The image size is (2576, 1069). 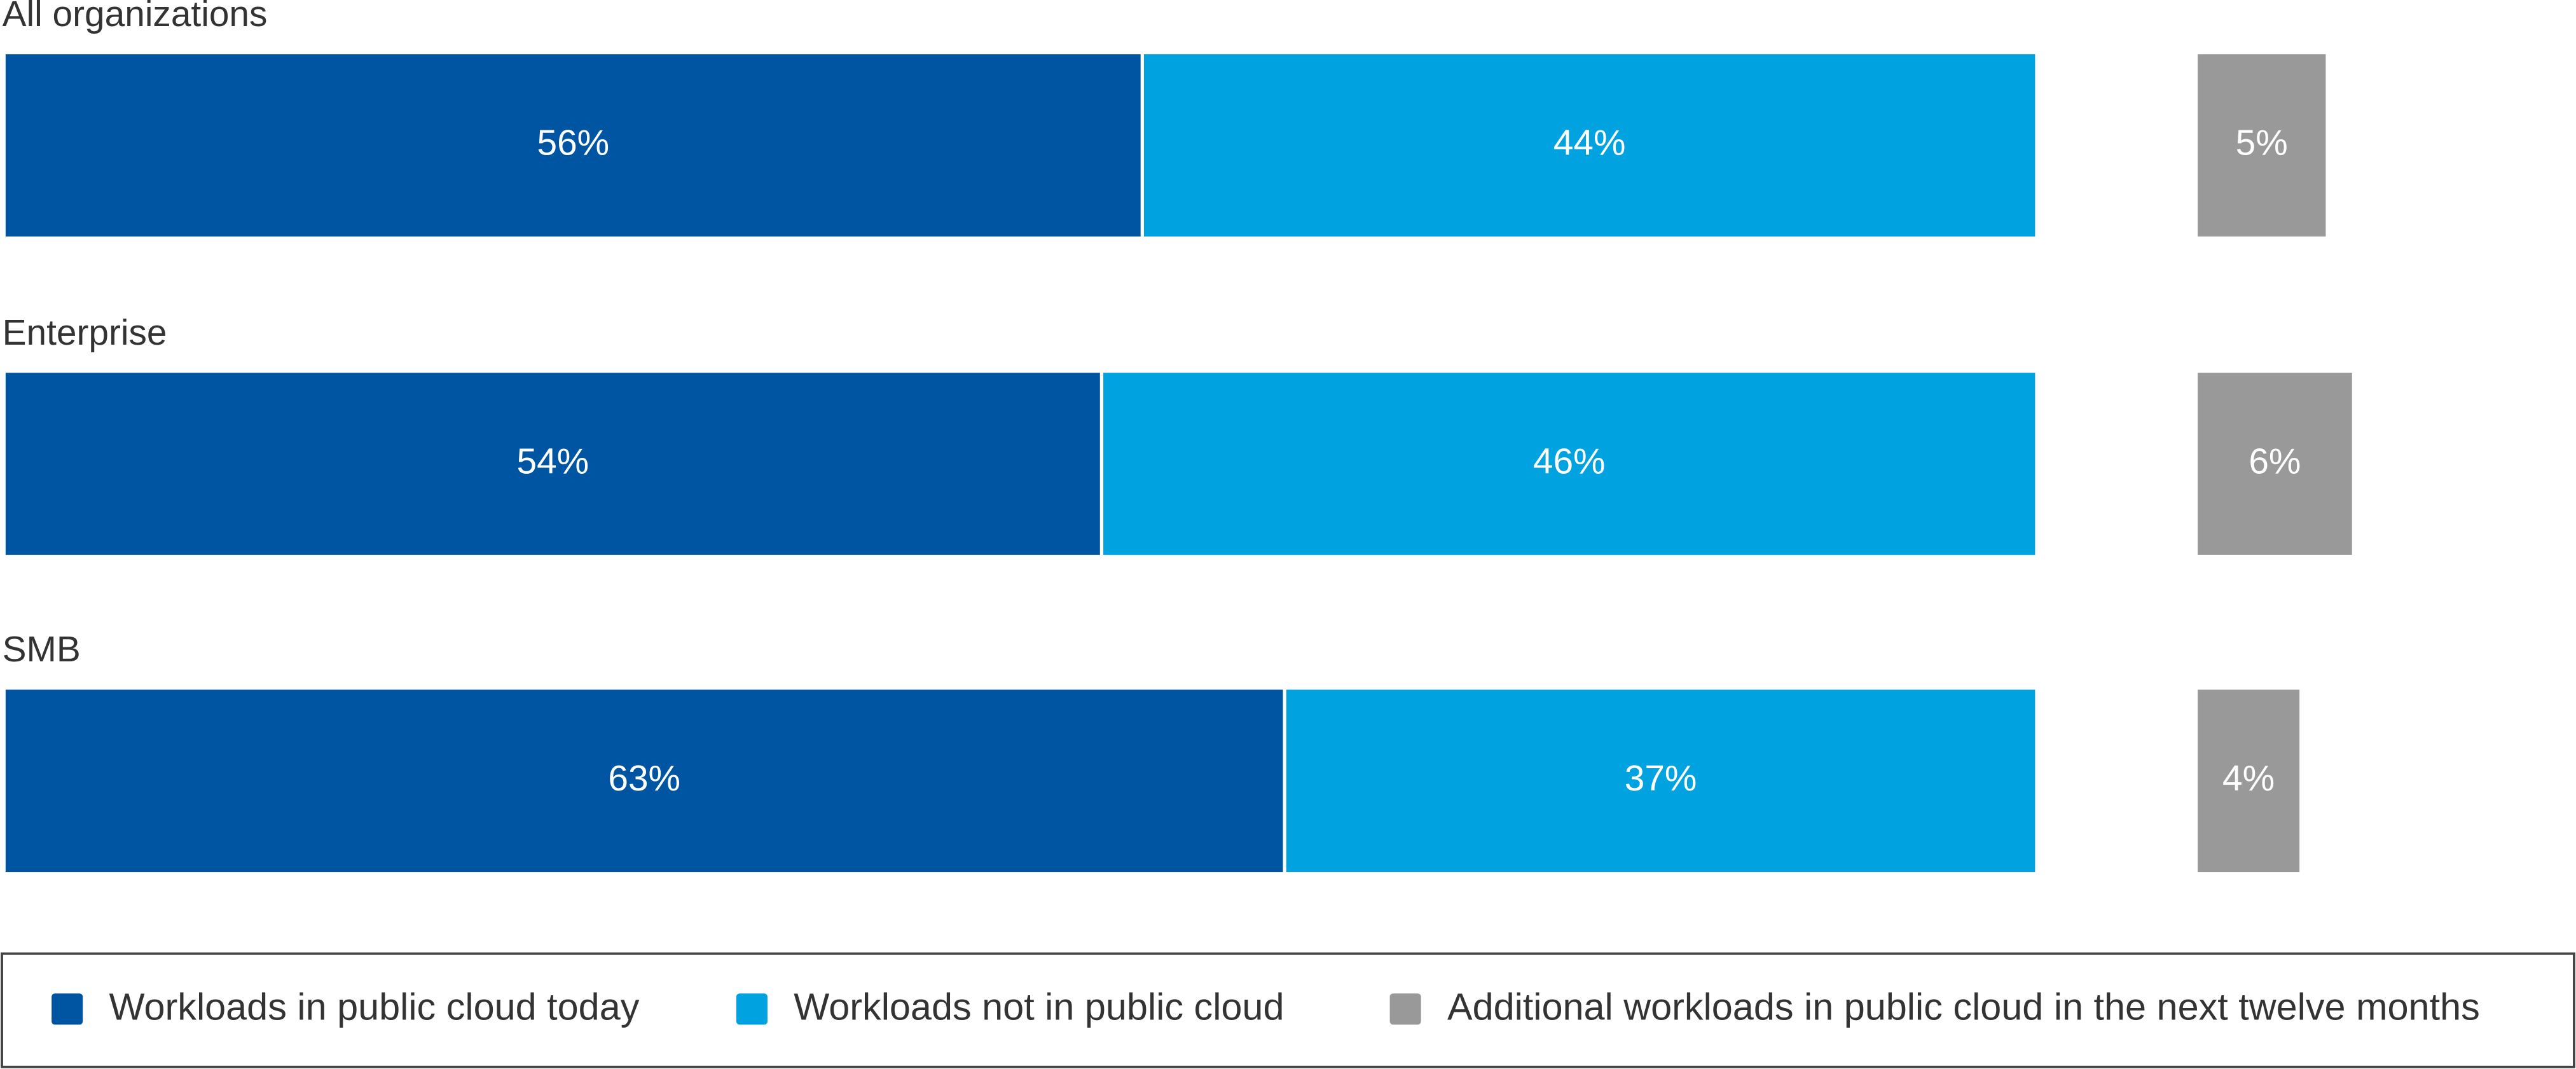 I want to click on legend-label: Workloads not in public cloud, so click(x=1039, y=1007).